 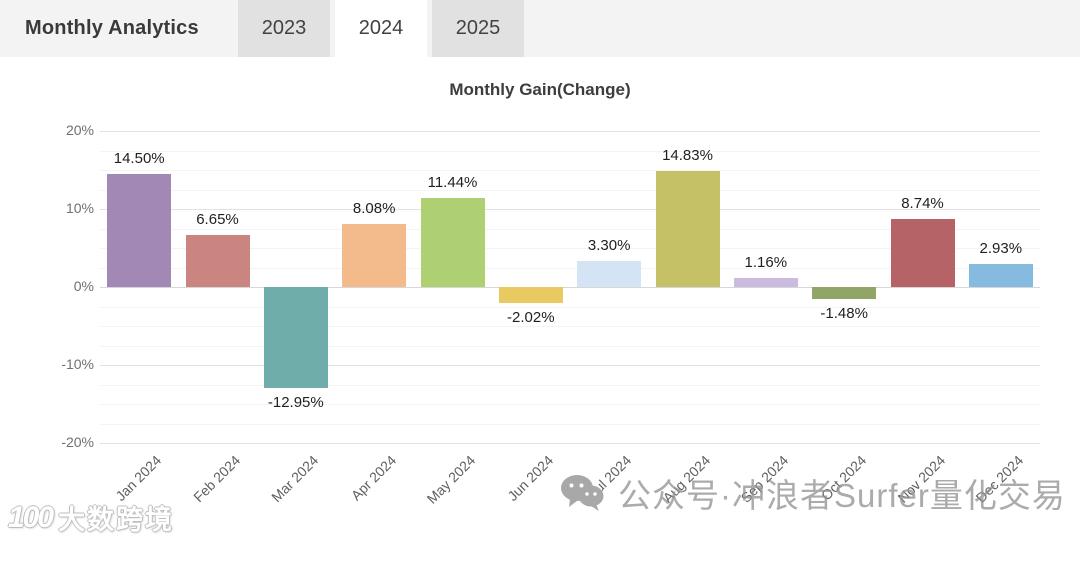 I want to click on bar-jan-2024, so click(x=139, y=230).